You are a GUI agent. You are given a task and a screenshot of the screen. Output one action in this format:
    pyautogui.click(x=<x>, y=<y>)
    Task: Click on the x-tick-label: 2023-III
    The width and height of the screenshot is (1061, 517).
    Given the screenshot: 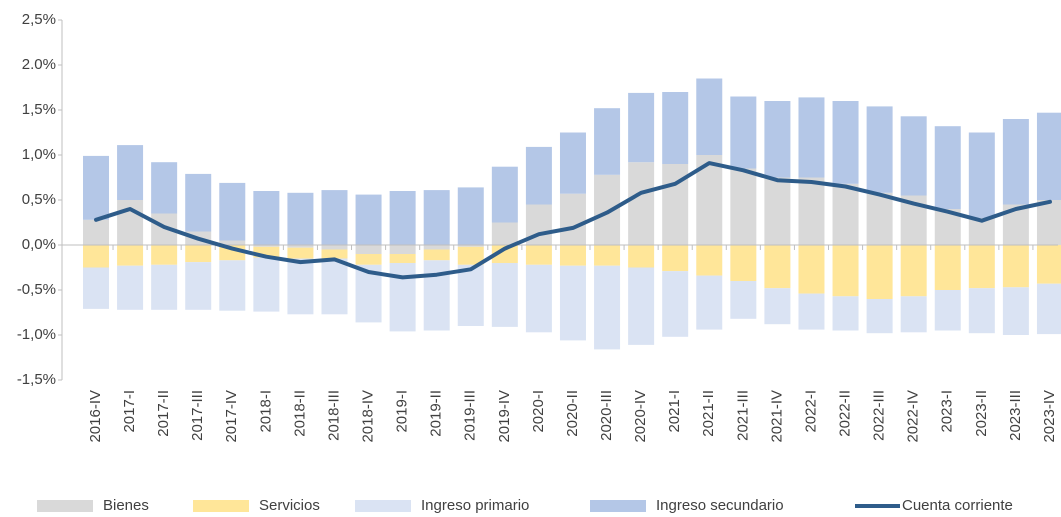 What is the action you would take?
    pyautogui.click(x=1015, y=415)
    